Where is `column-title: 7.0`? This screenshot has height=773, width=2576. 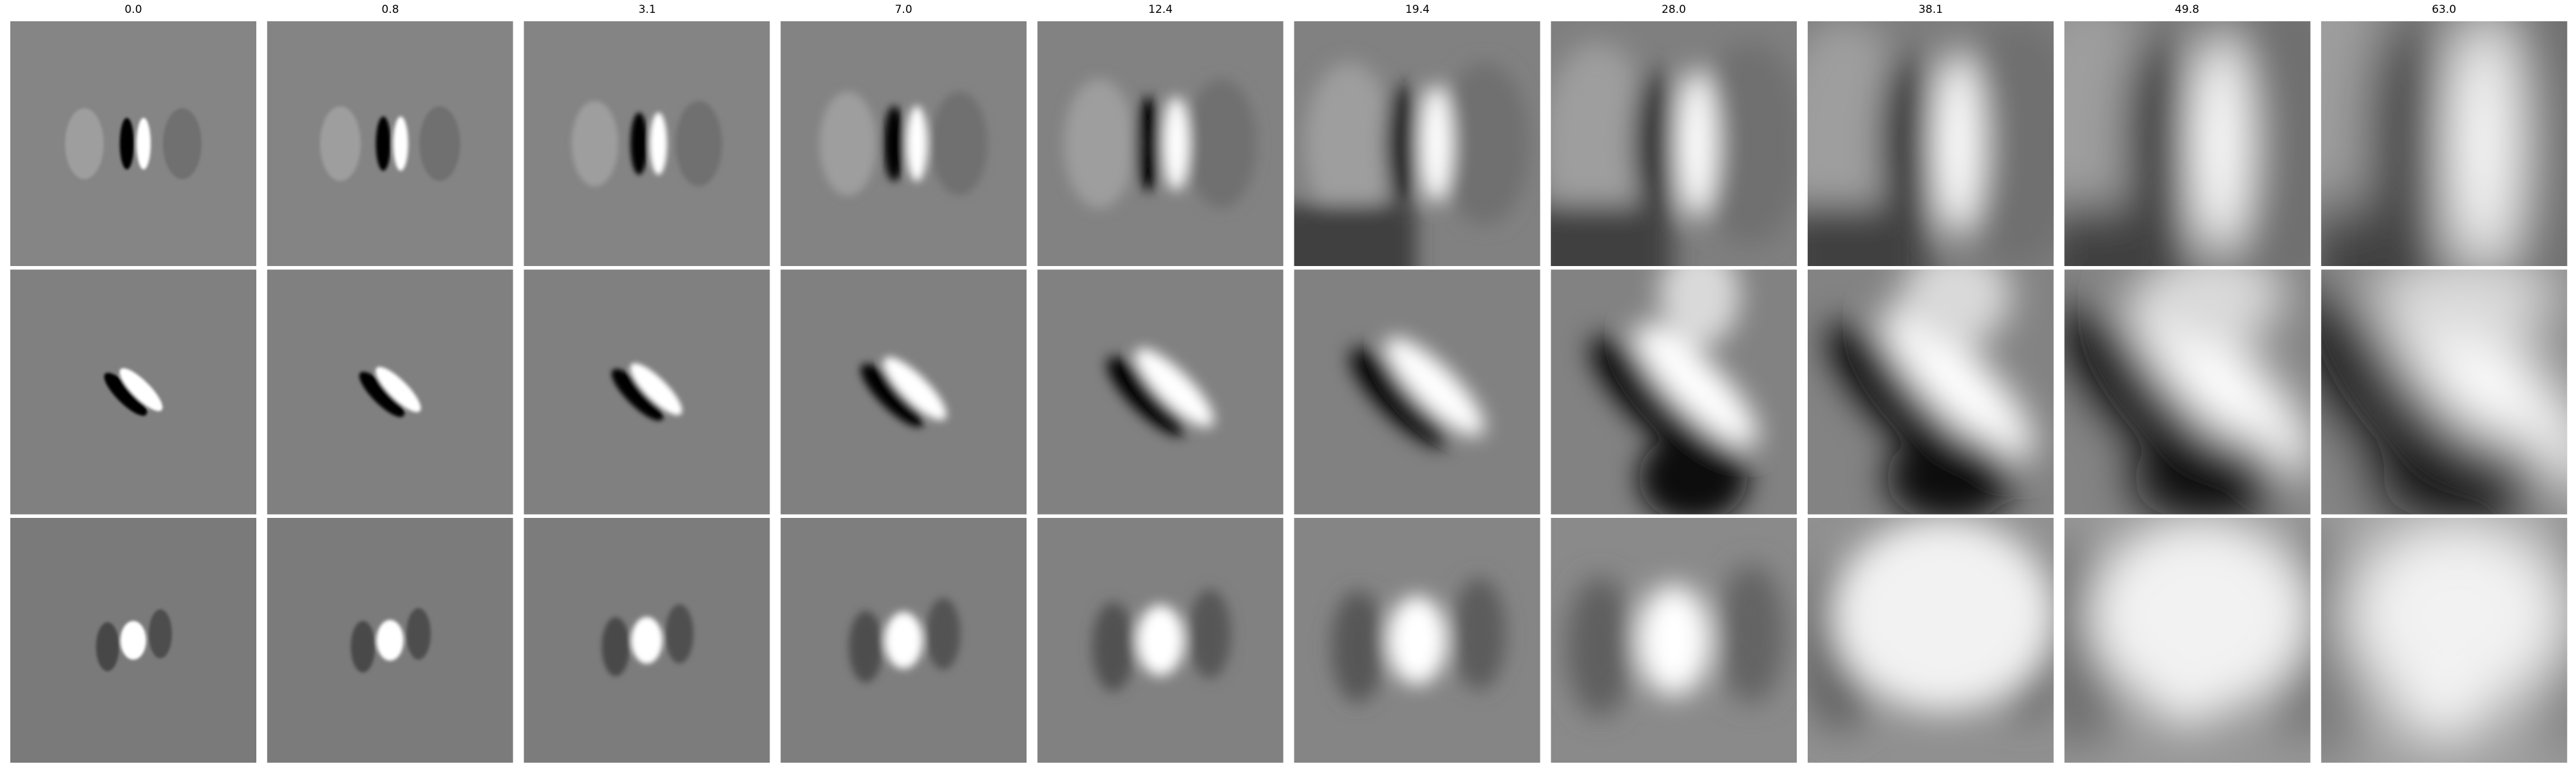 column-title: 7.0 is located at coordinates (904, 9).